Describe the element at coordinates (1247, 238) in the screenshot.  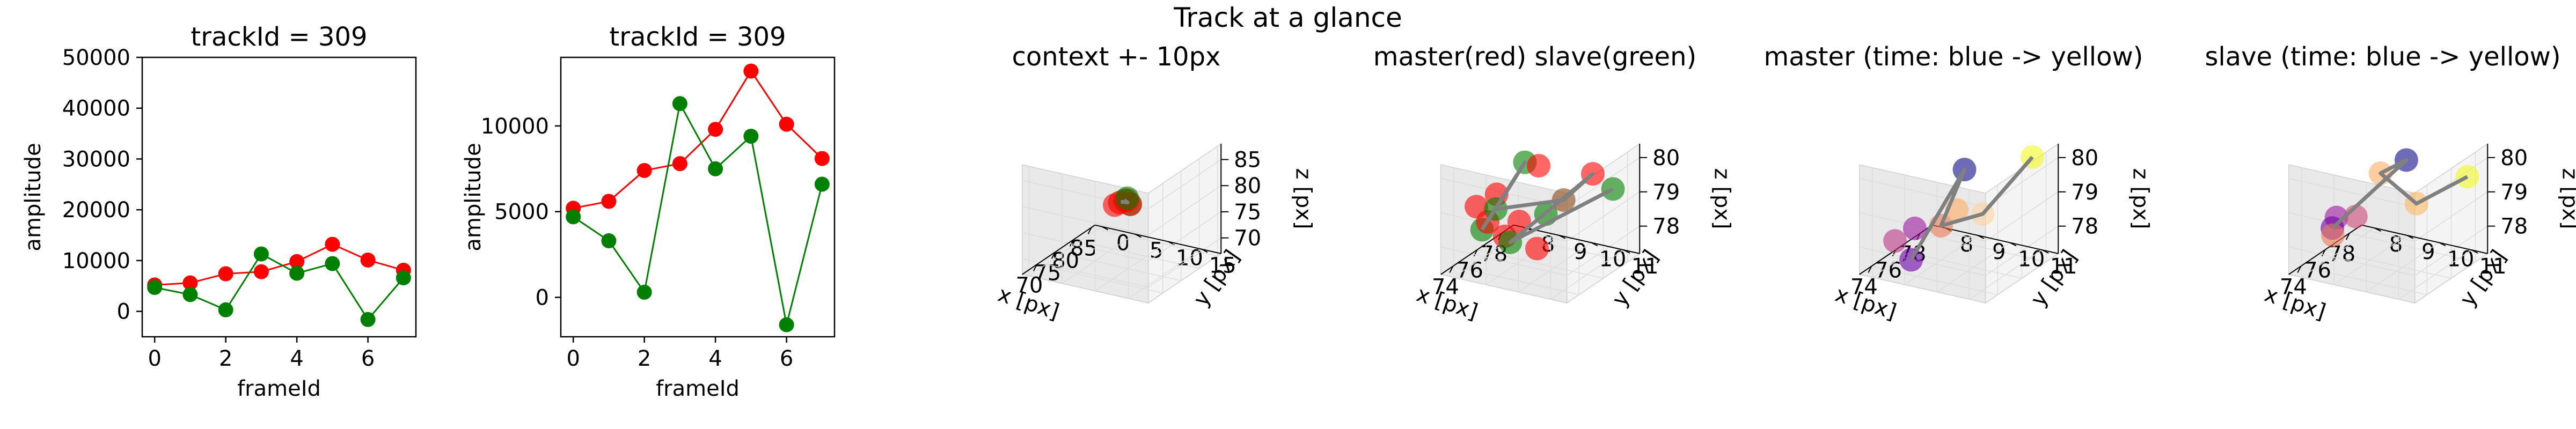
I see `z-tick-label: 70` at that location.